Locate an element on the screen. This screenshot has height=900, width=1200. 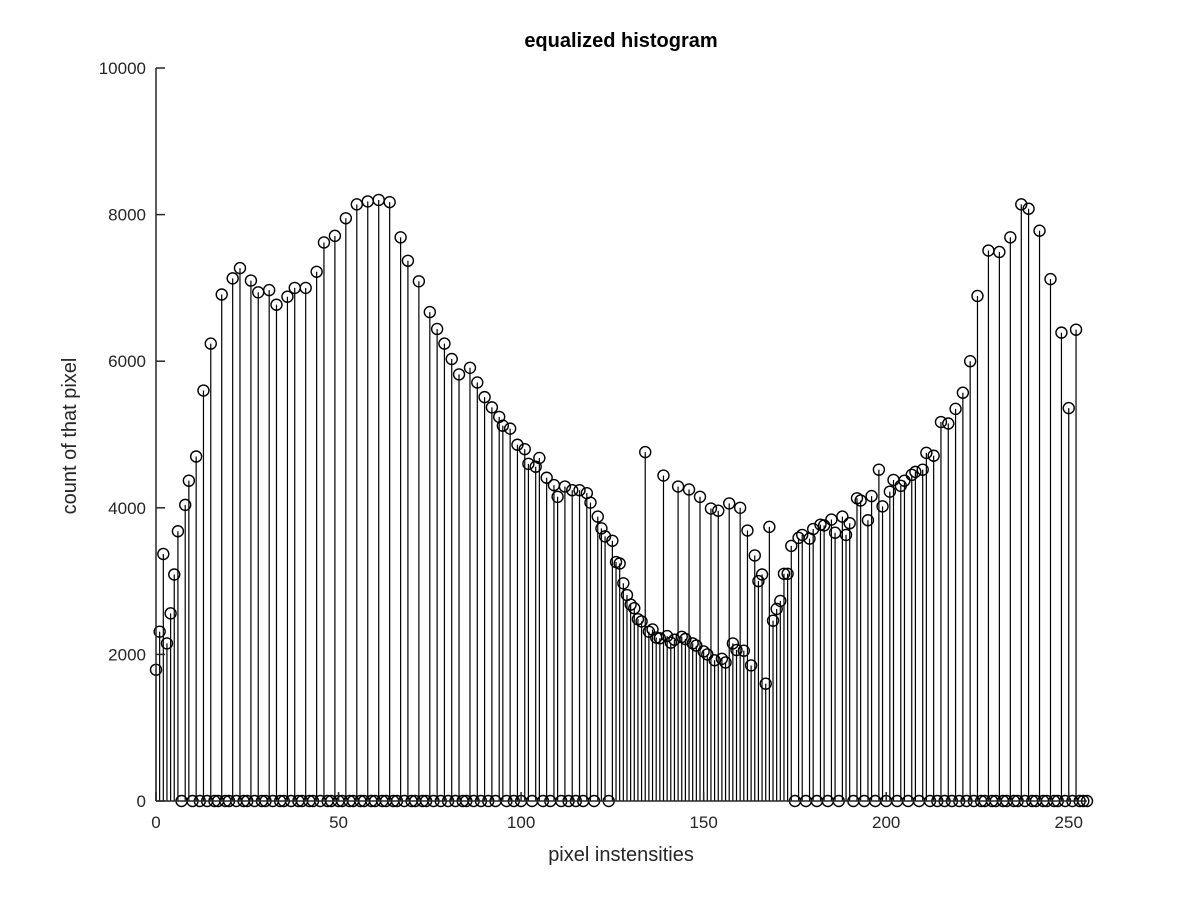
y-tick-label: 10000 is located at coordinates (122, 68).